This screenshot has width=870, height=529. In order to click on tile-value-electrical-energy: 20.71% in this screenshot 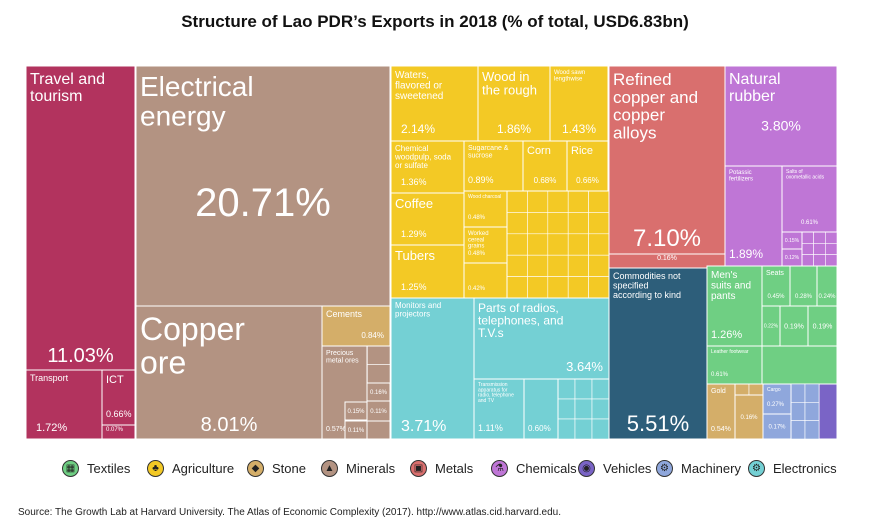, I will do `click(263, 203)`.